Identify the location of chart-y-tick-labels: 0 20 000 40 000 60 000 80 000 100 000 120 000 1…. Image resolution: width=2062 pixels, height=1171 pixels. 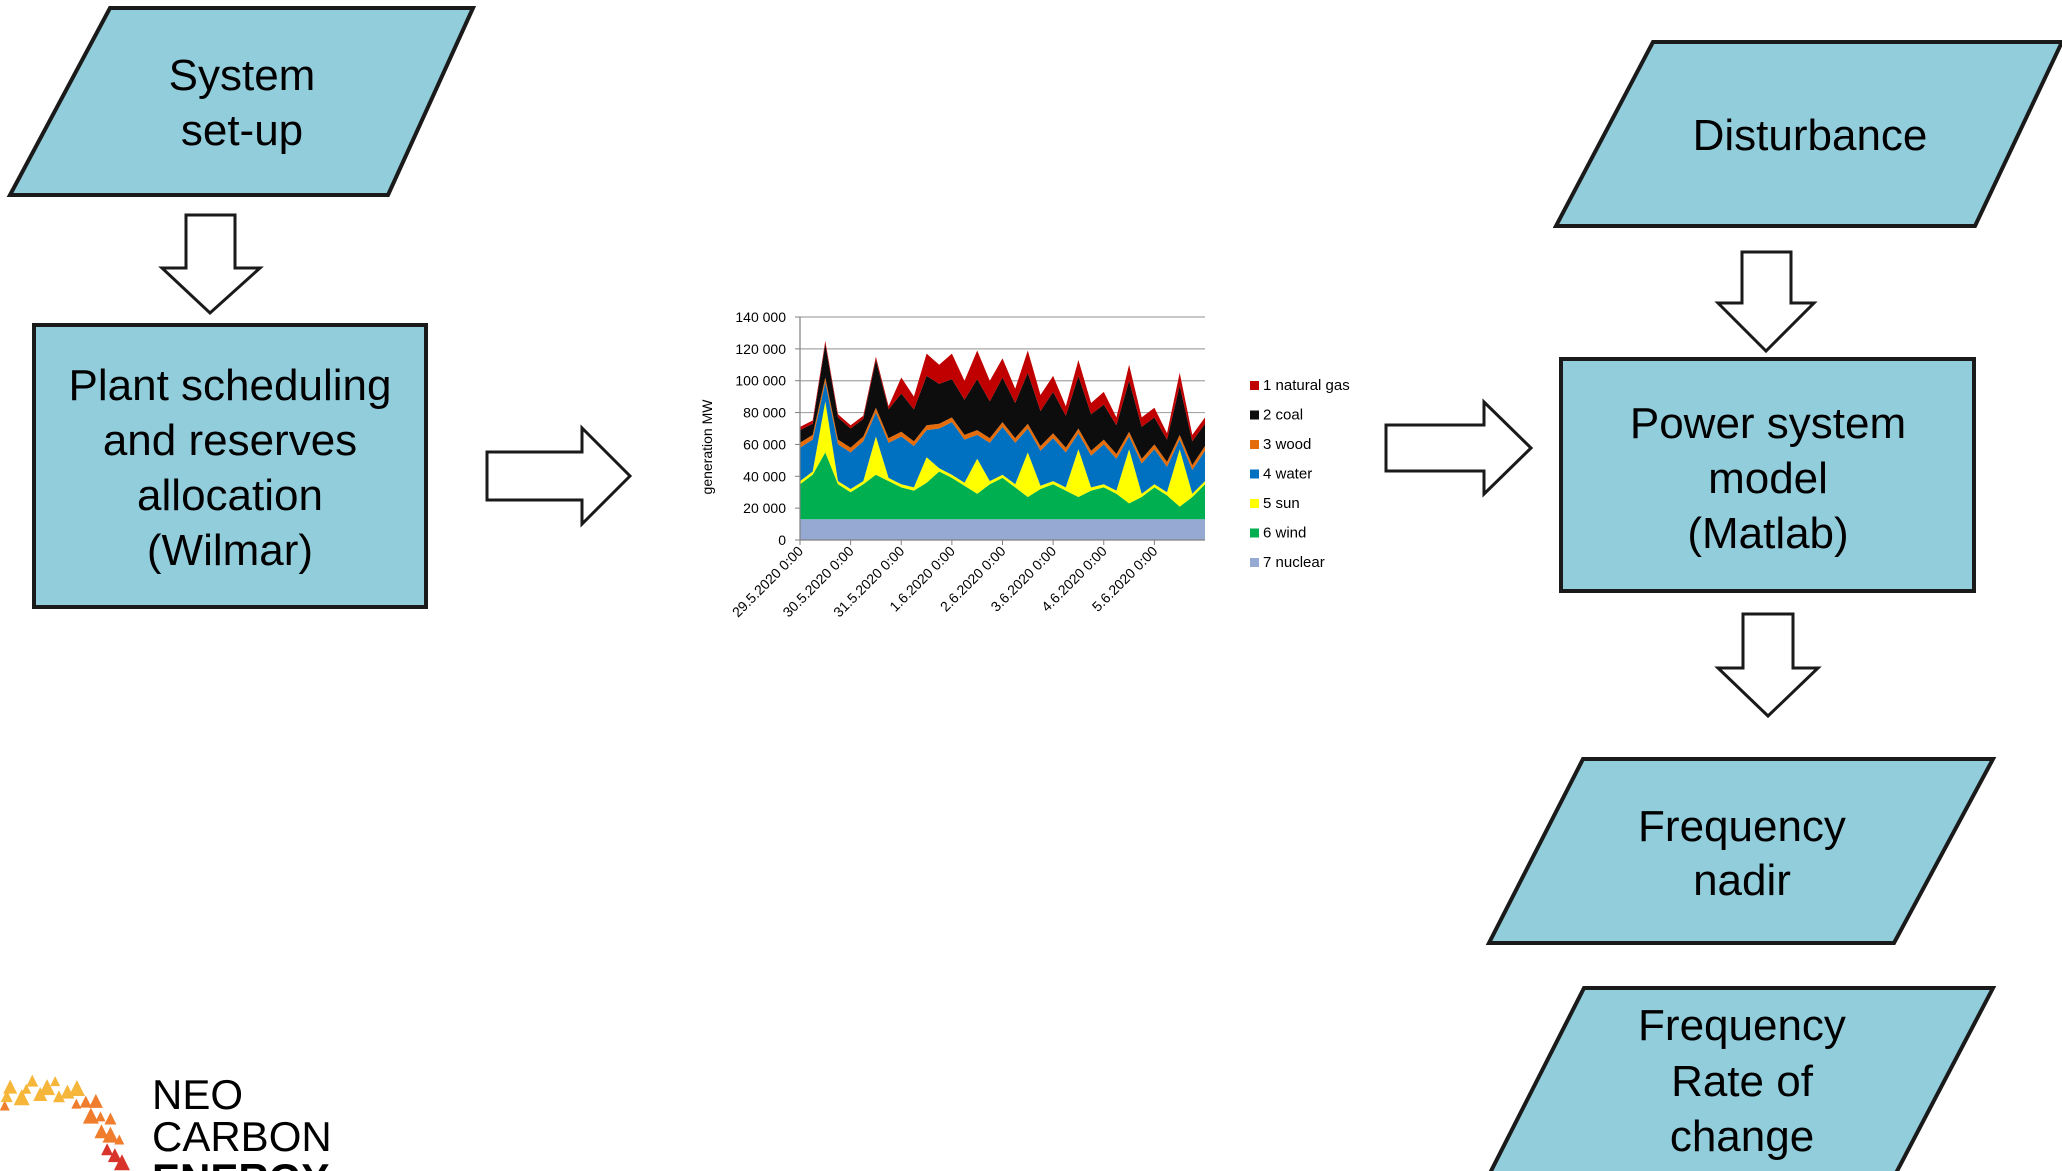
(767, 428).